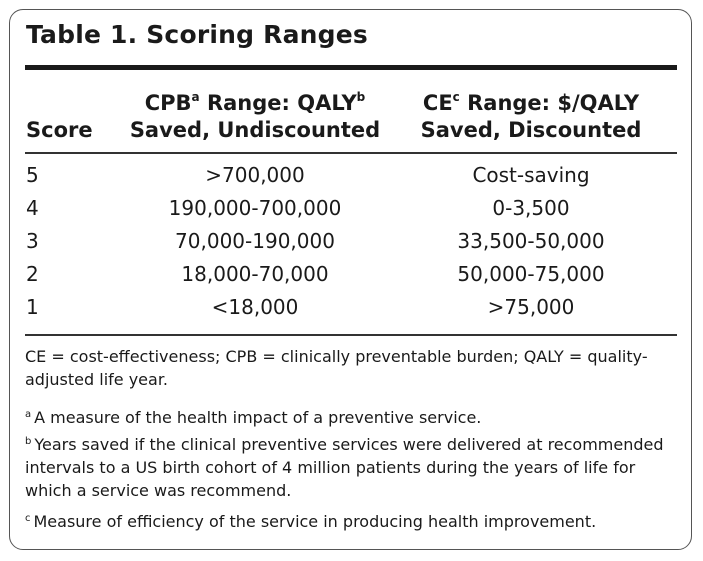 The height and width of the screenshot is (561, 703). What do you see at coordinates (32, 274) in the screenshot?
I see `cell-score: 2` at bounding box center [32, 274].